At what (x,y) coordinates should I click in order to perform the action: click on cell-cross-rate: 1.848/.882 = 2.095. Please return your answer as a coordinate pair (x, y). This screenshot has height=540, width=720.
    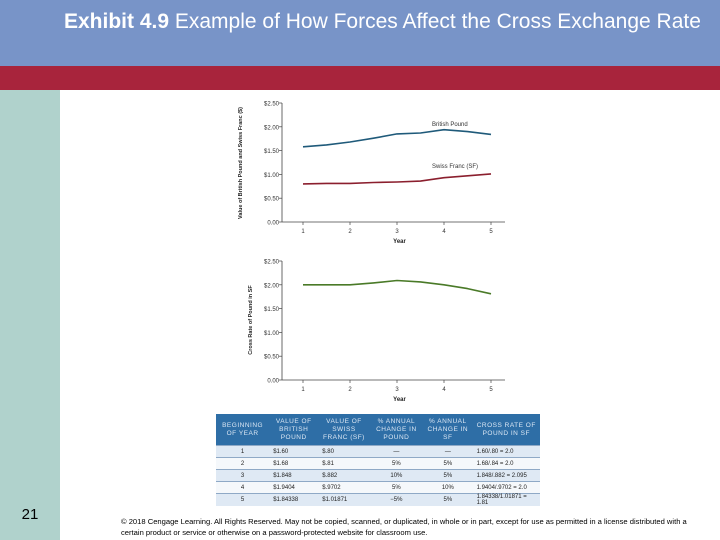
    Looking at the image, I should click on (506, 475).